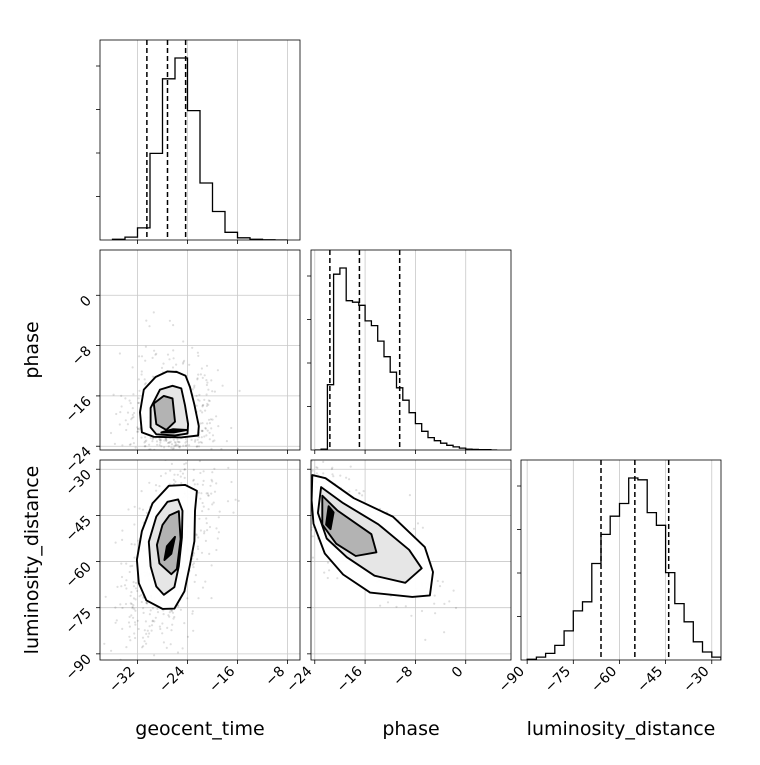 The width and height of the screenshot is (760, 765). What do you see at coordinates (86, 302) in the screenshot?
I see `y-tick-label: 0` at bounding box center [86, 302].